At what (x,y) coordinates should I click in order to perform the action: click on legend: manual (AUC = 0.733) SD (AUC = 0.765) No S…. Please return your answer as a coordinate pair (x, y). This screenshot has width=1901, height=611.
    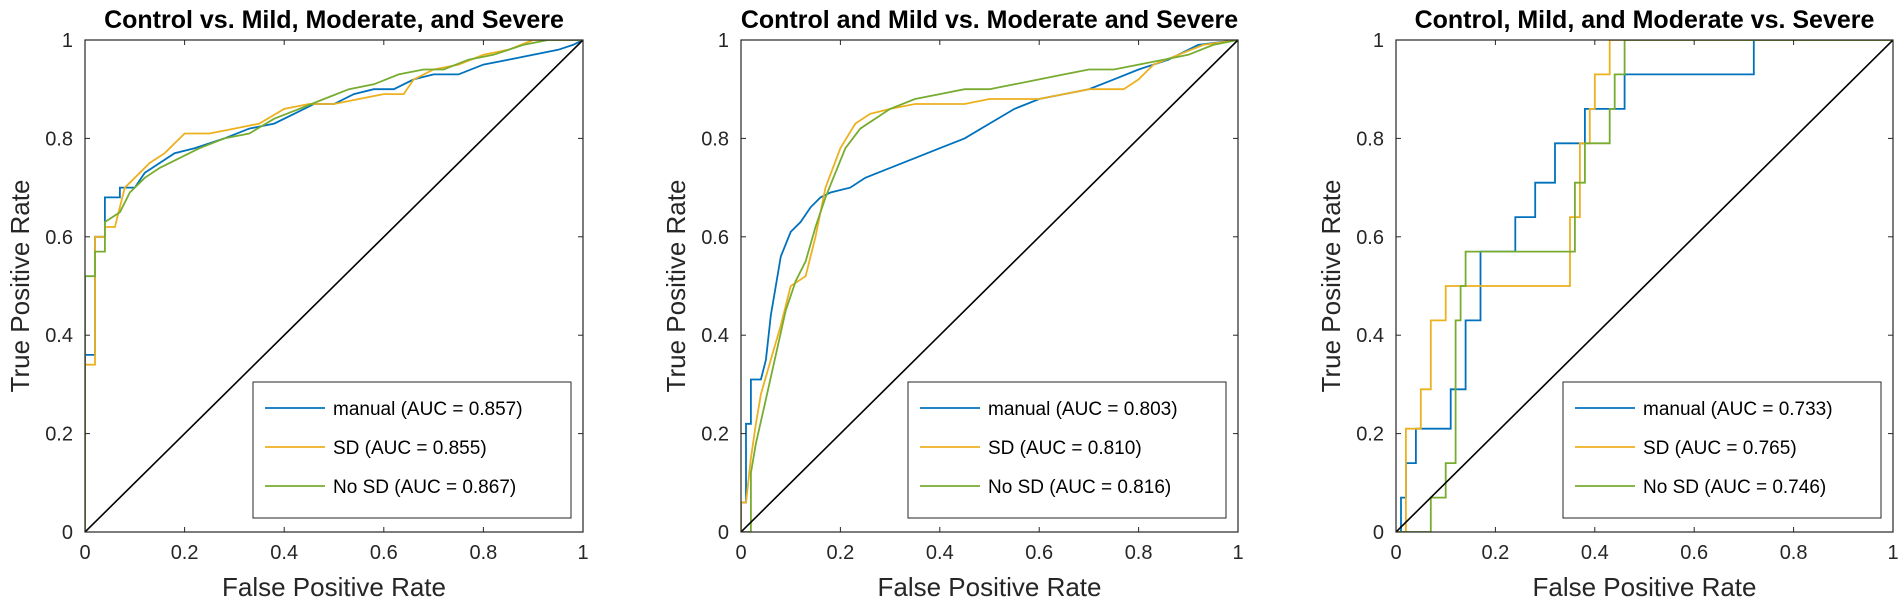
    Looking at the image, I should click on (1722, 450).